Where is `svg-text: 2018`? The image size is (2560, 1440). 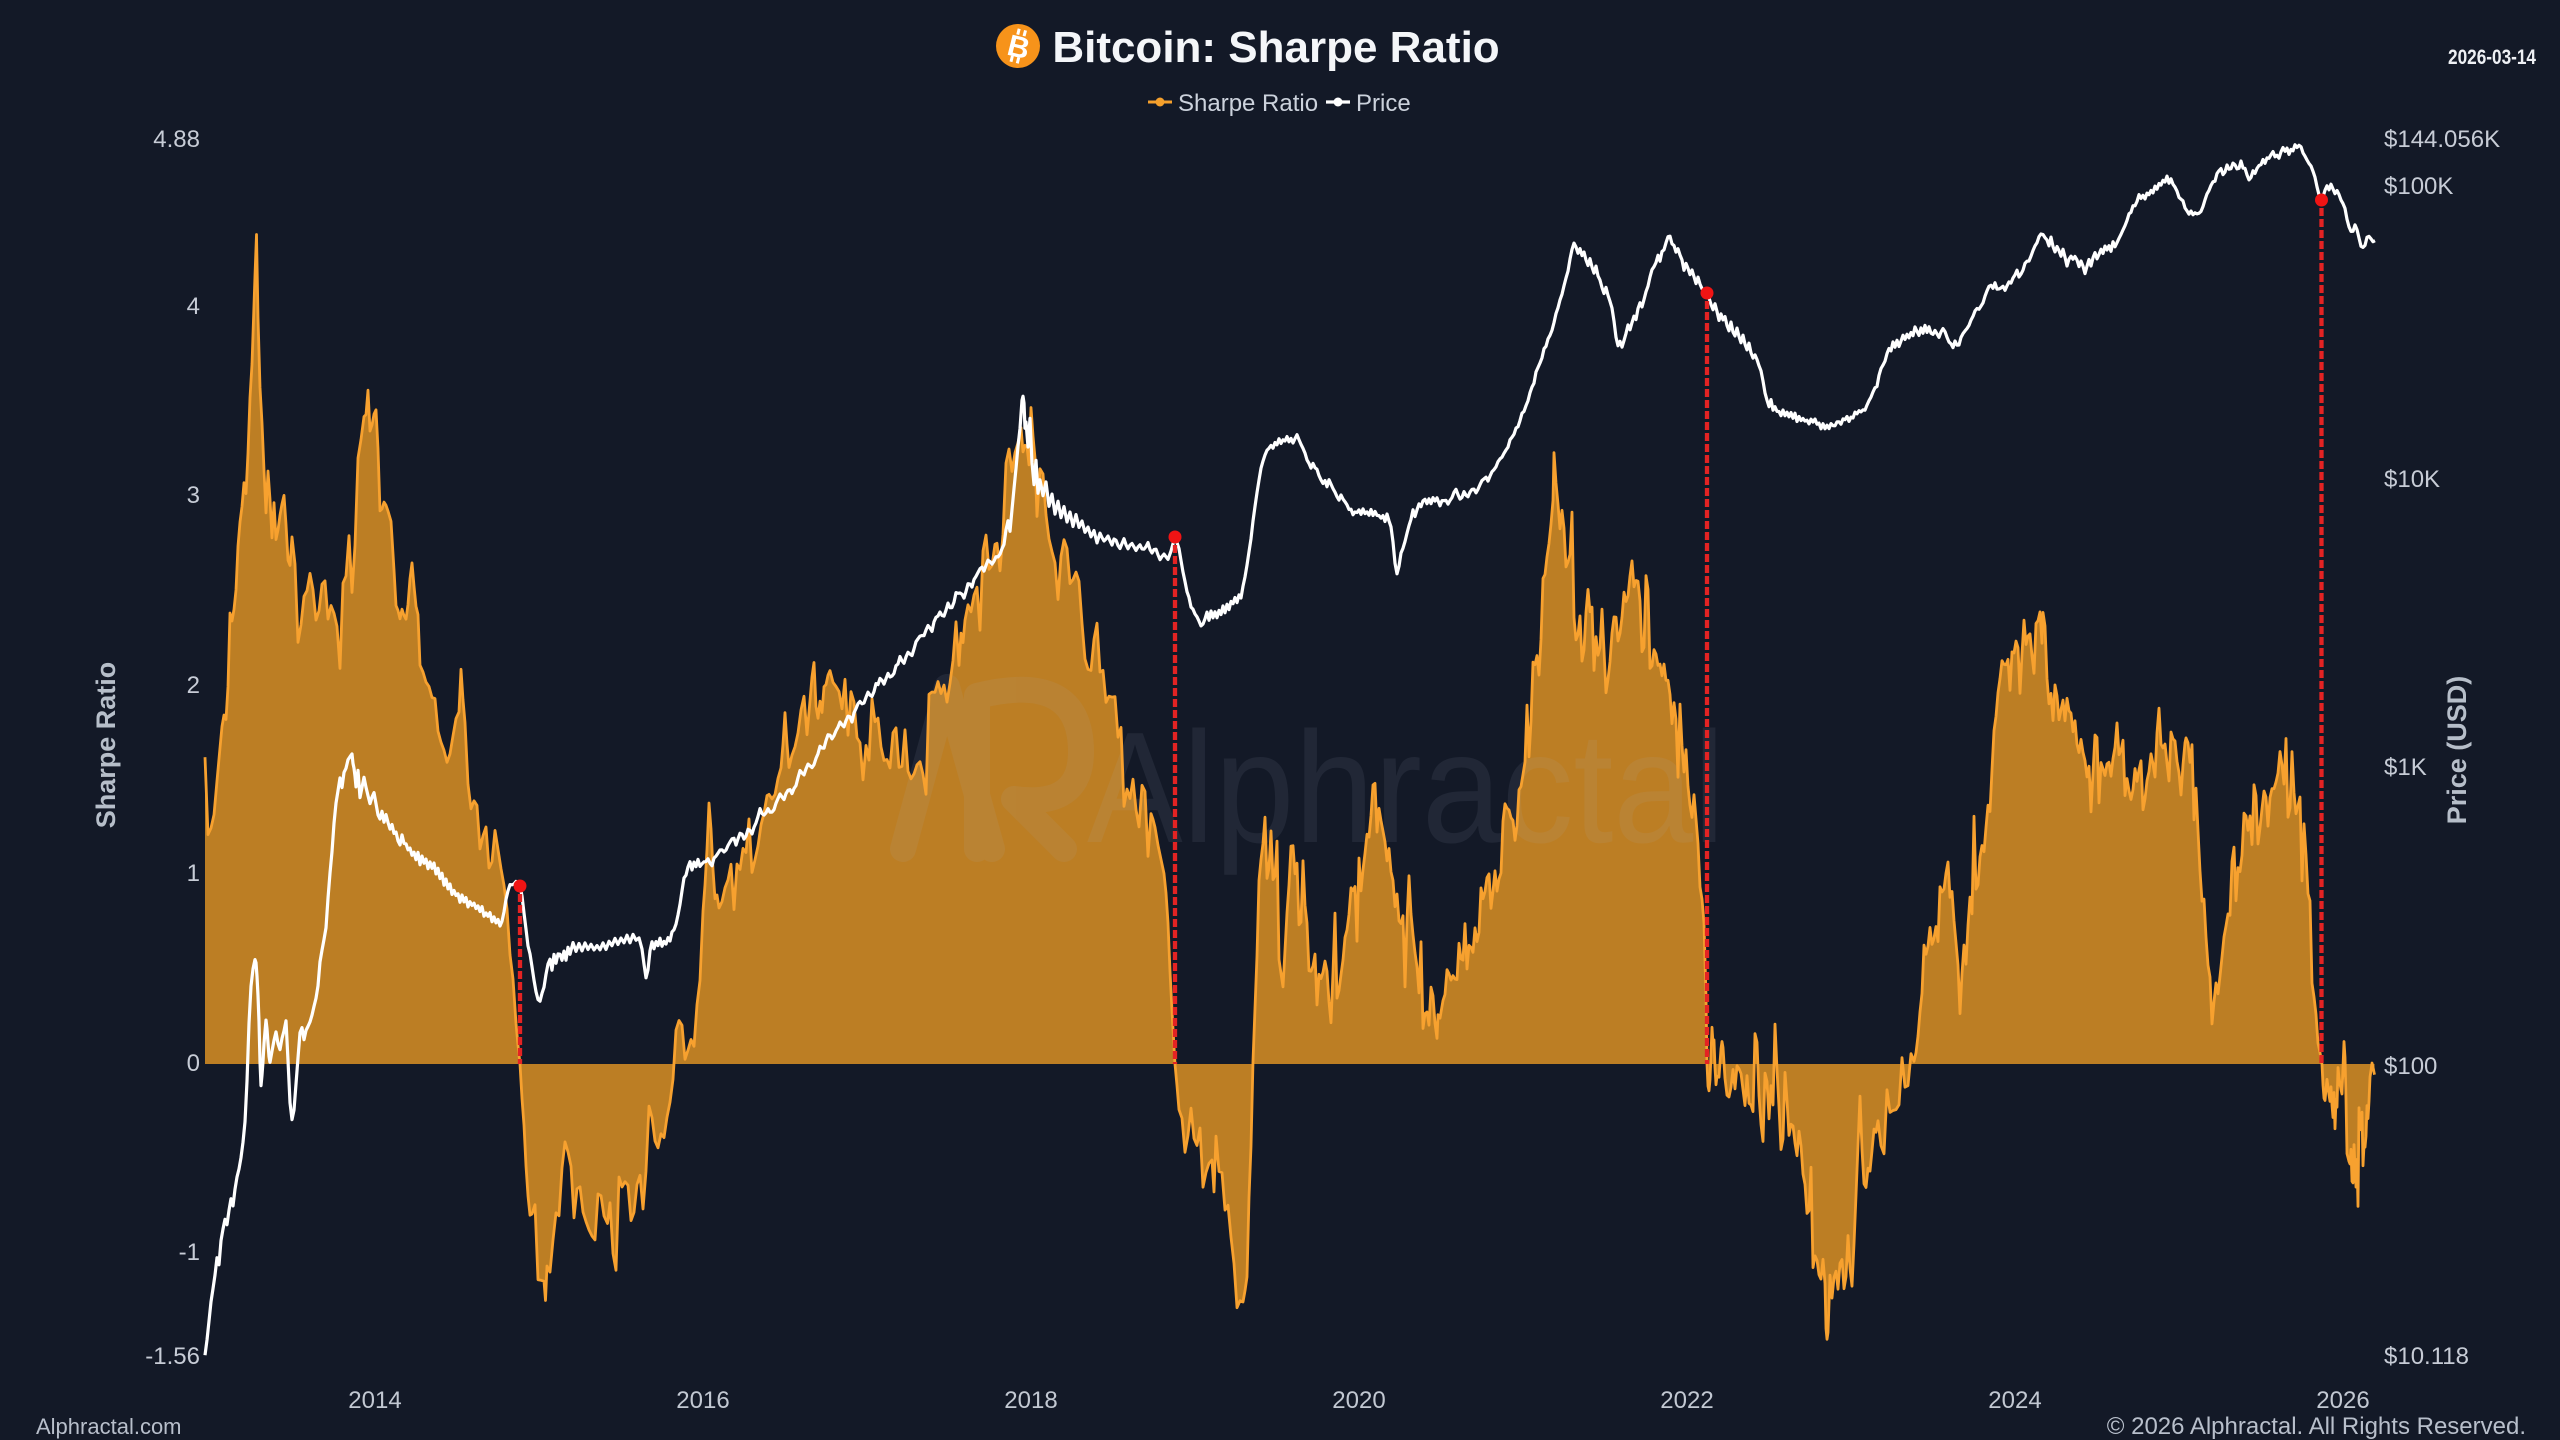
svg-text: 2018 is located at coordinates (1030, 1400).